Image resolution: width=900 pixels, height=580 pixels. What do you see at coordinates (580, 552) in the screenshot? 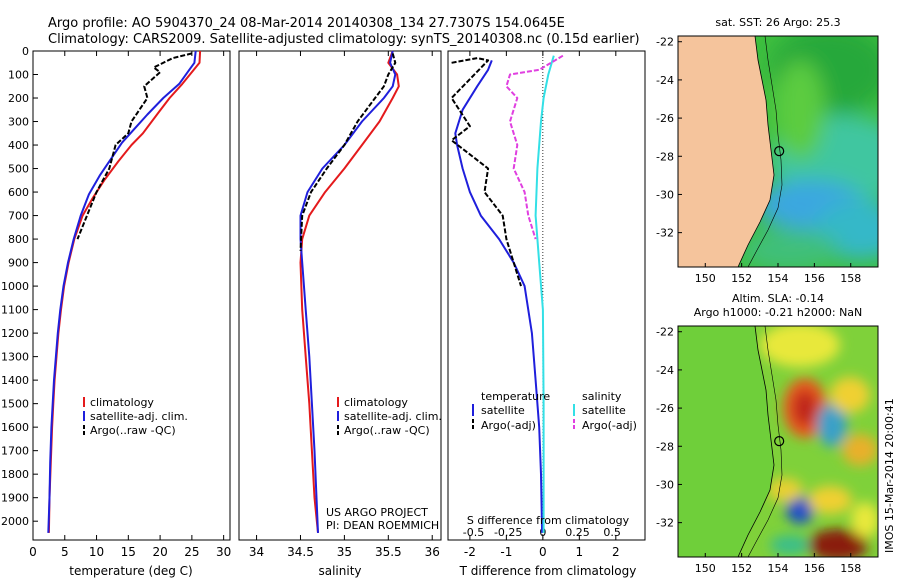
I see `x-tick-label: 1` at bounding box center [580, 552].